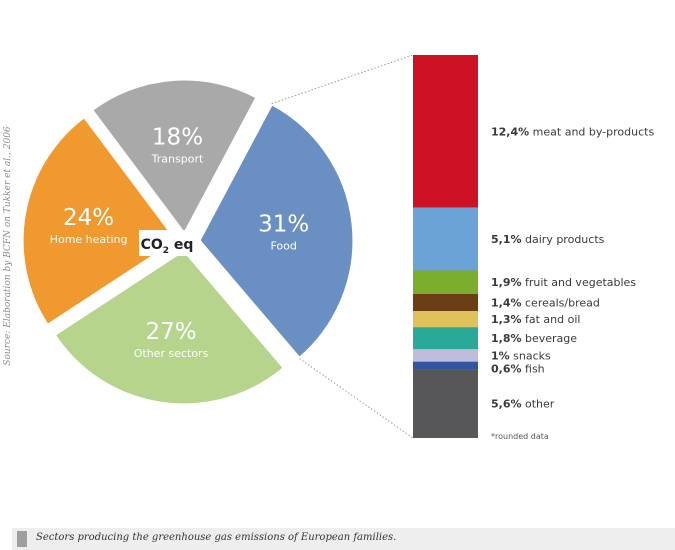 The image size is (675, 550). I want to click on pie-slice-food, so click(276, 231).